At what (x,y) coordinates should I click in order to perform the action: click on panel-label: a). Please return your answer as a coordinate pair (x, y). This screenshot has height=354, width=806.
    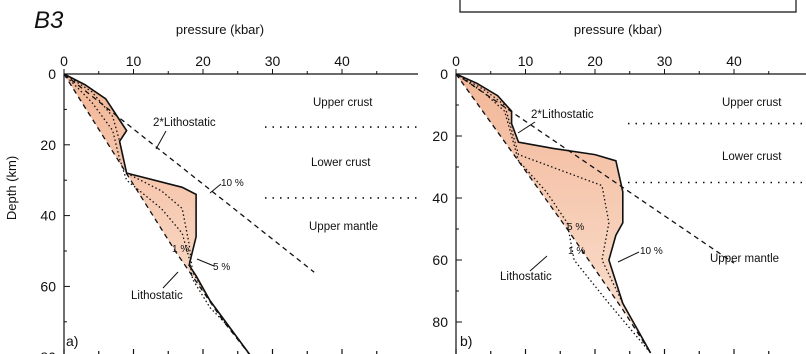
    Looking at the image, I should click on (72, 341).